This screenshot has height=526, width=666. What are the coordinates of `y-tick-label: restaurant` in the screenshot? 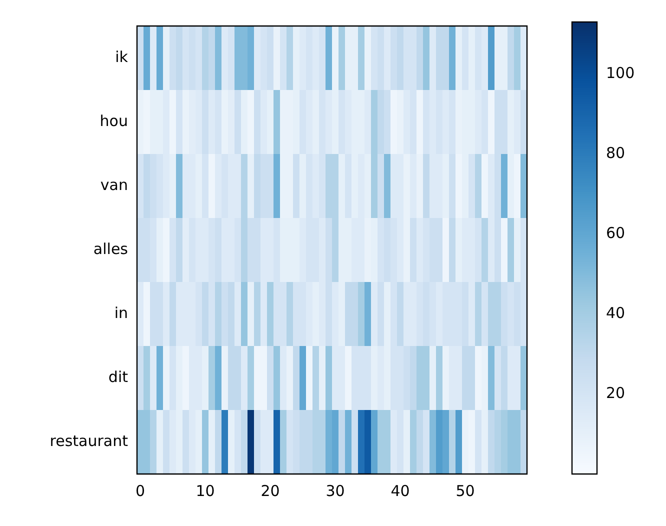 It's located at (89, 441).